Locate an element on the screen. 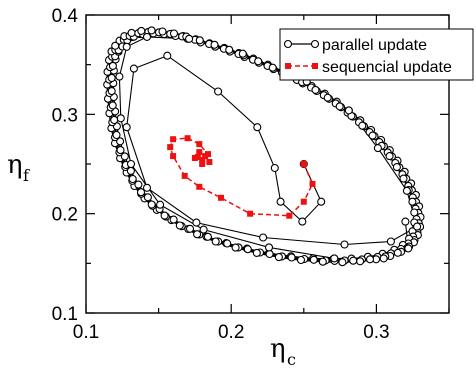  legend-box is located at coordinates (376, 54).